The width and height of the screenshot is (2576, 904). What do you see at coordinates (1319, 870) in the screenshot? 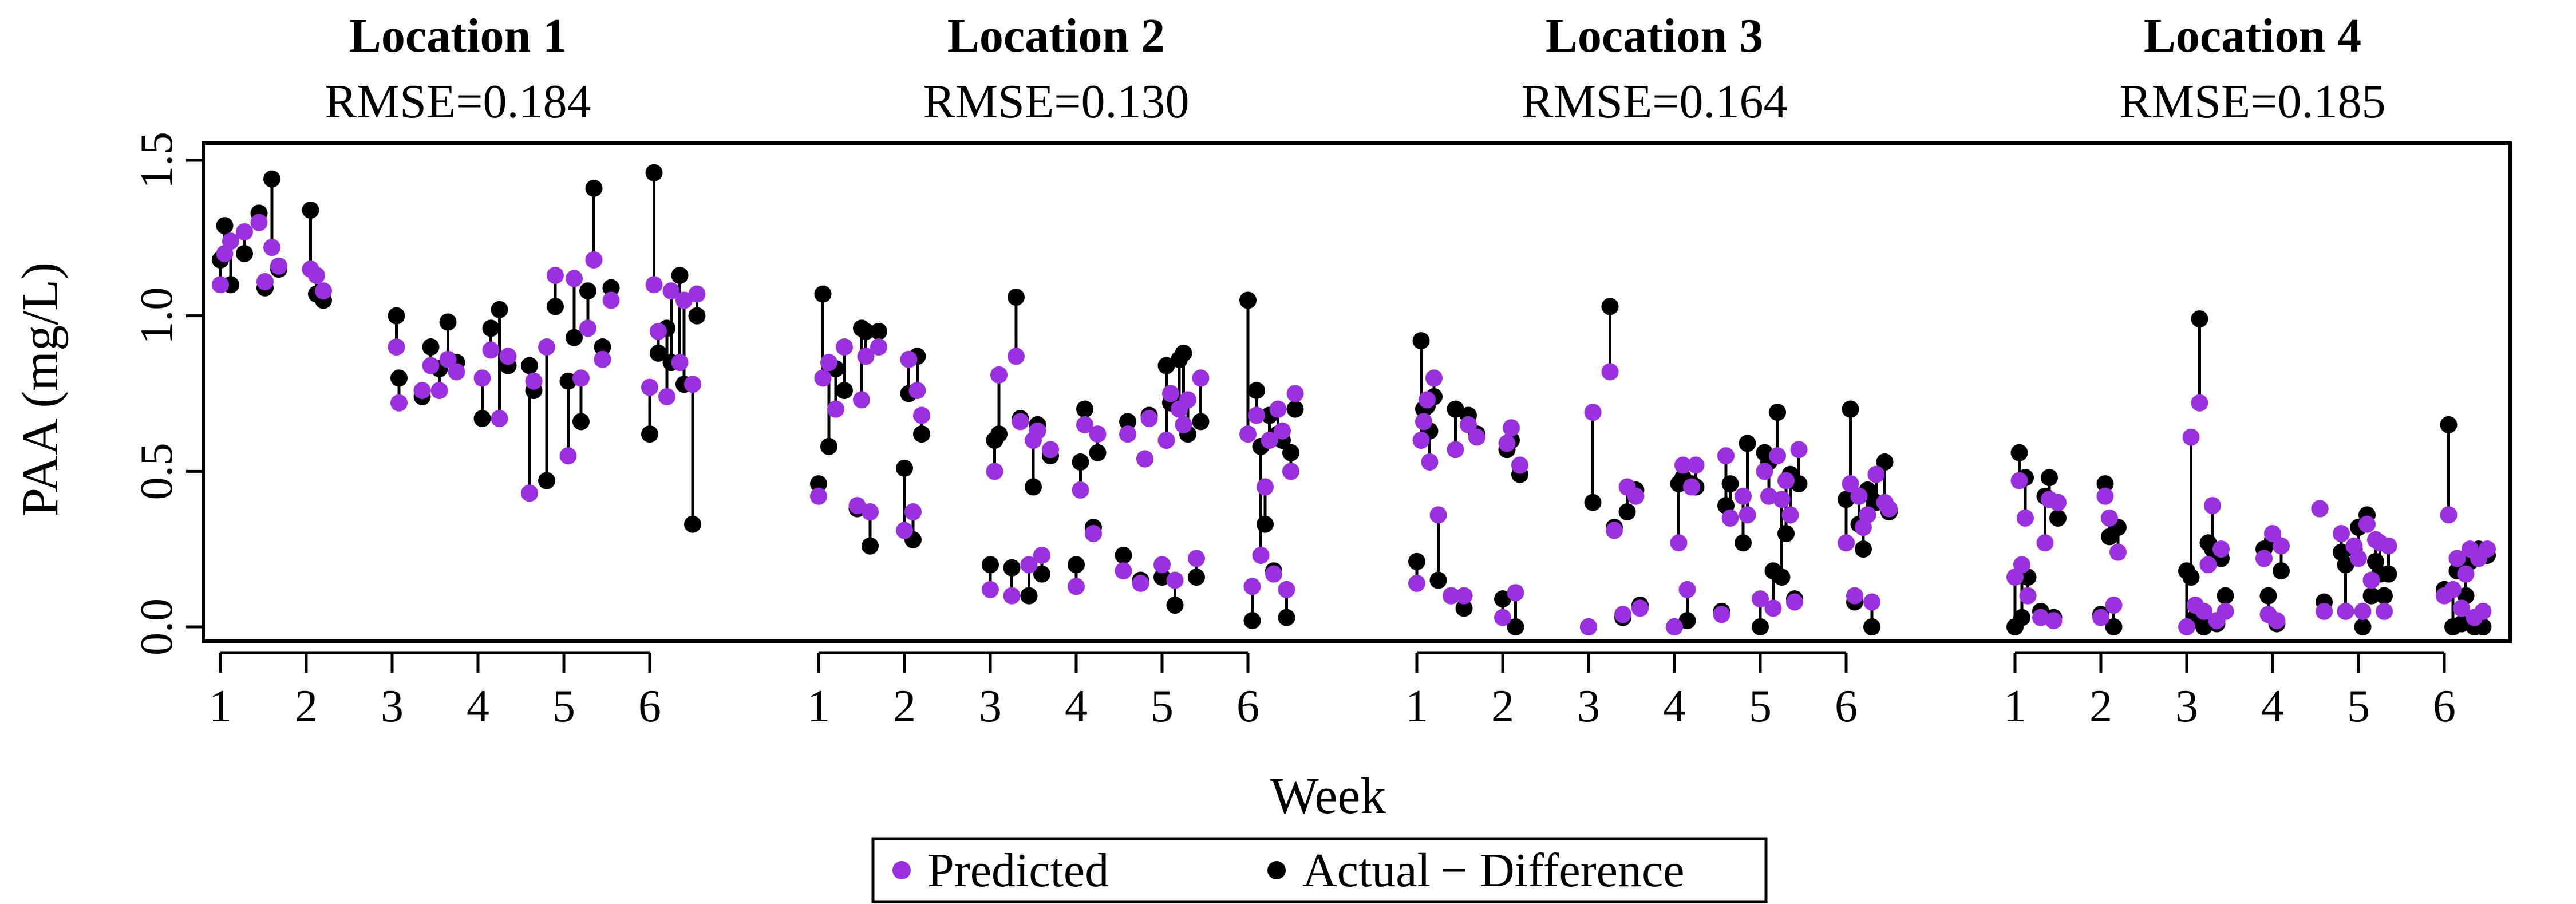
I see `legend-box` at bounding box center [1319, 870].